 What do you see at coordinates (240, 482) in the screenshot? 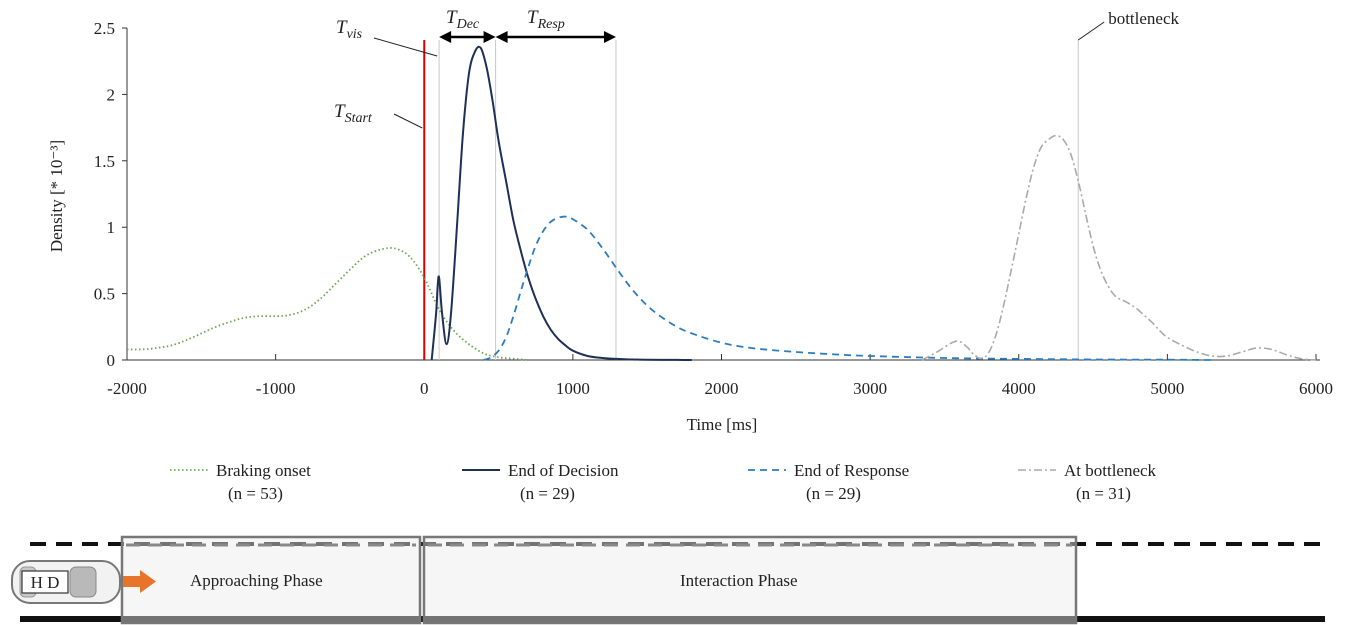
I see `legend-braking-onset: Braking onset (n = 53)` at bounding box center [240, 482].